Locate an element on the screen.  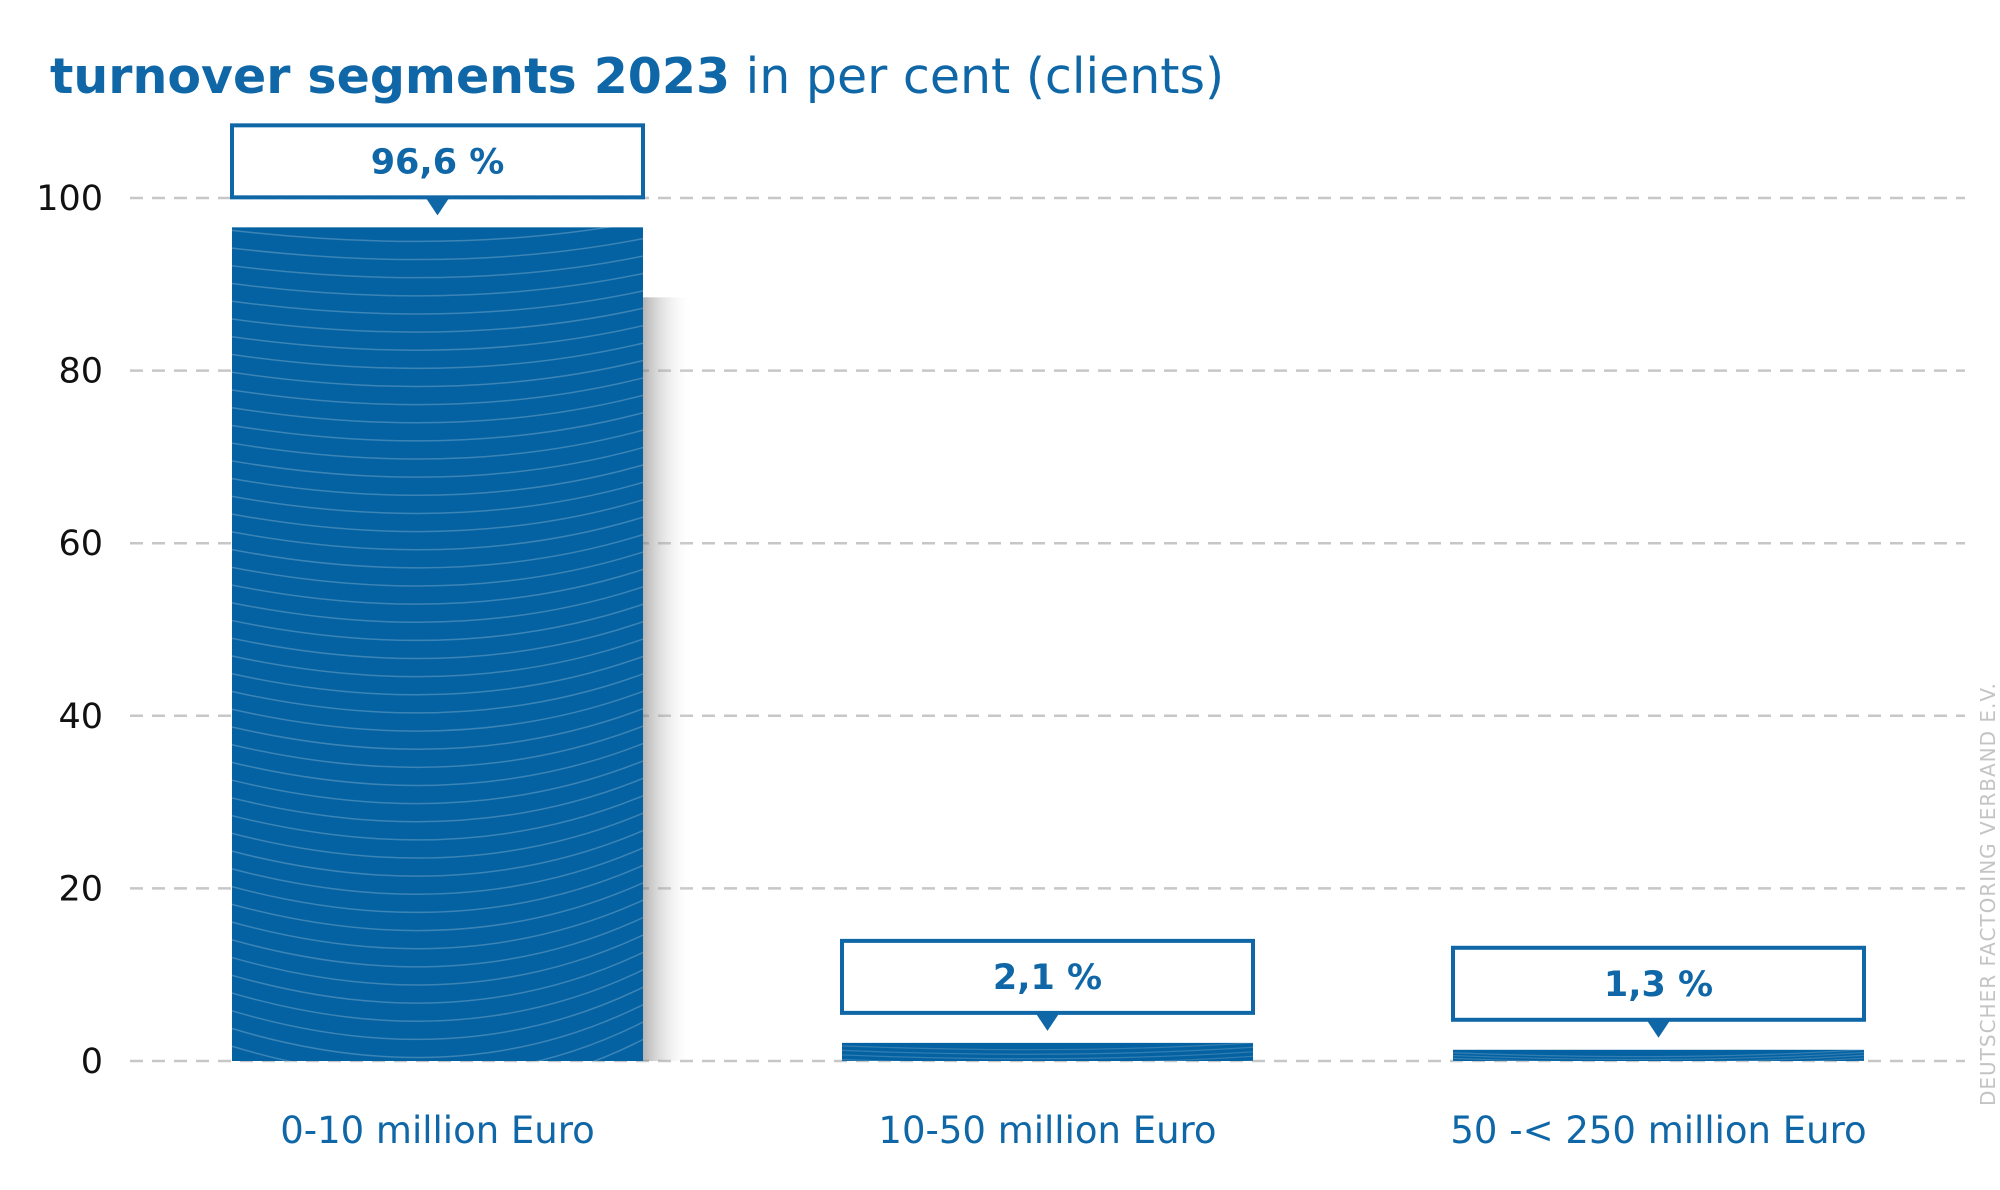
y-axis-tick-labels: 0 20 40 60 80 100 is located at coordinates (69, 630).